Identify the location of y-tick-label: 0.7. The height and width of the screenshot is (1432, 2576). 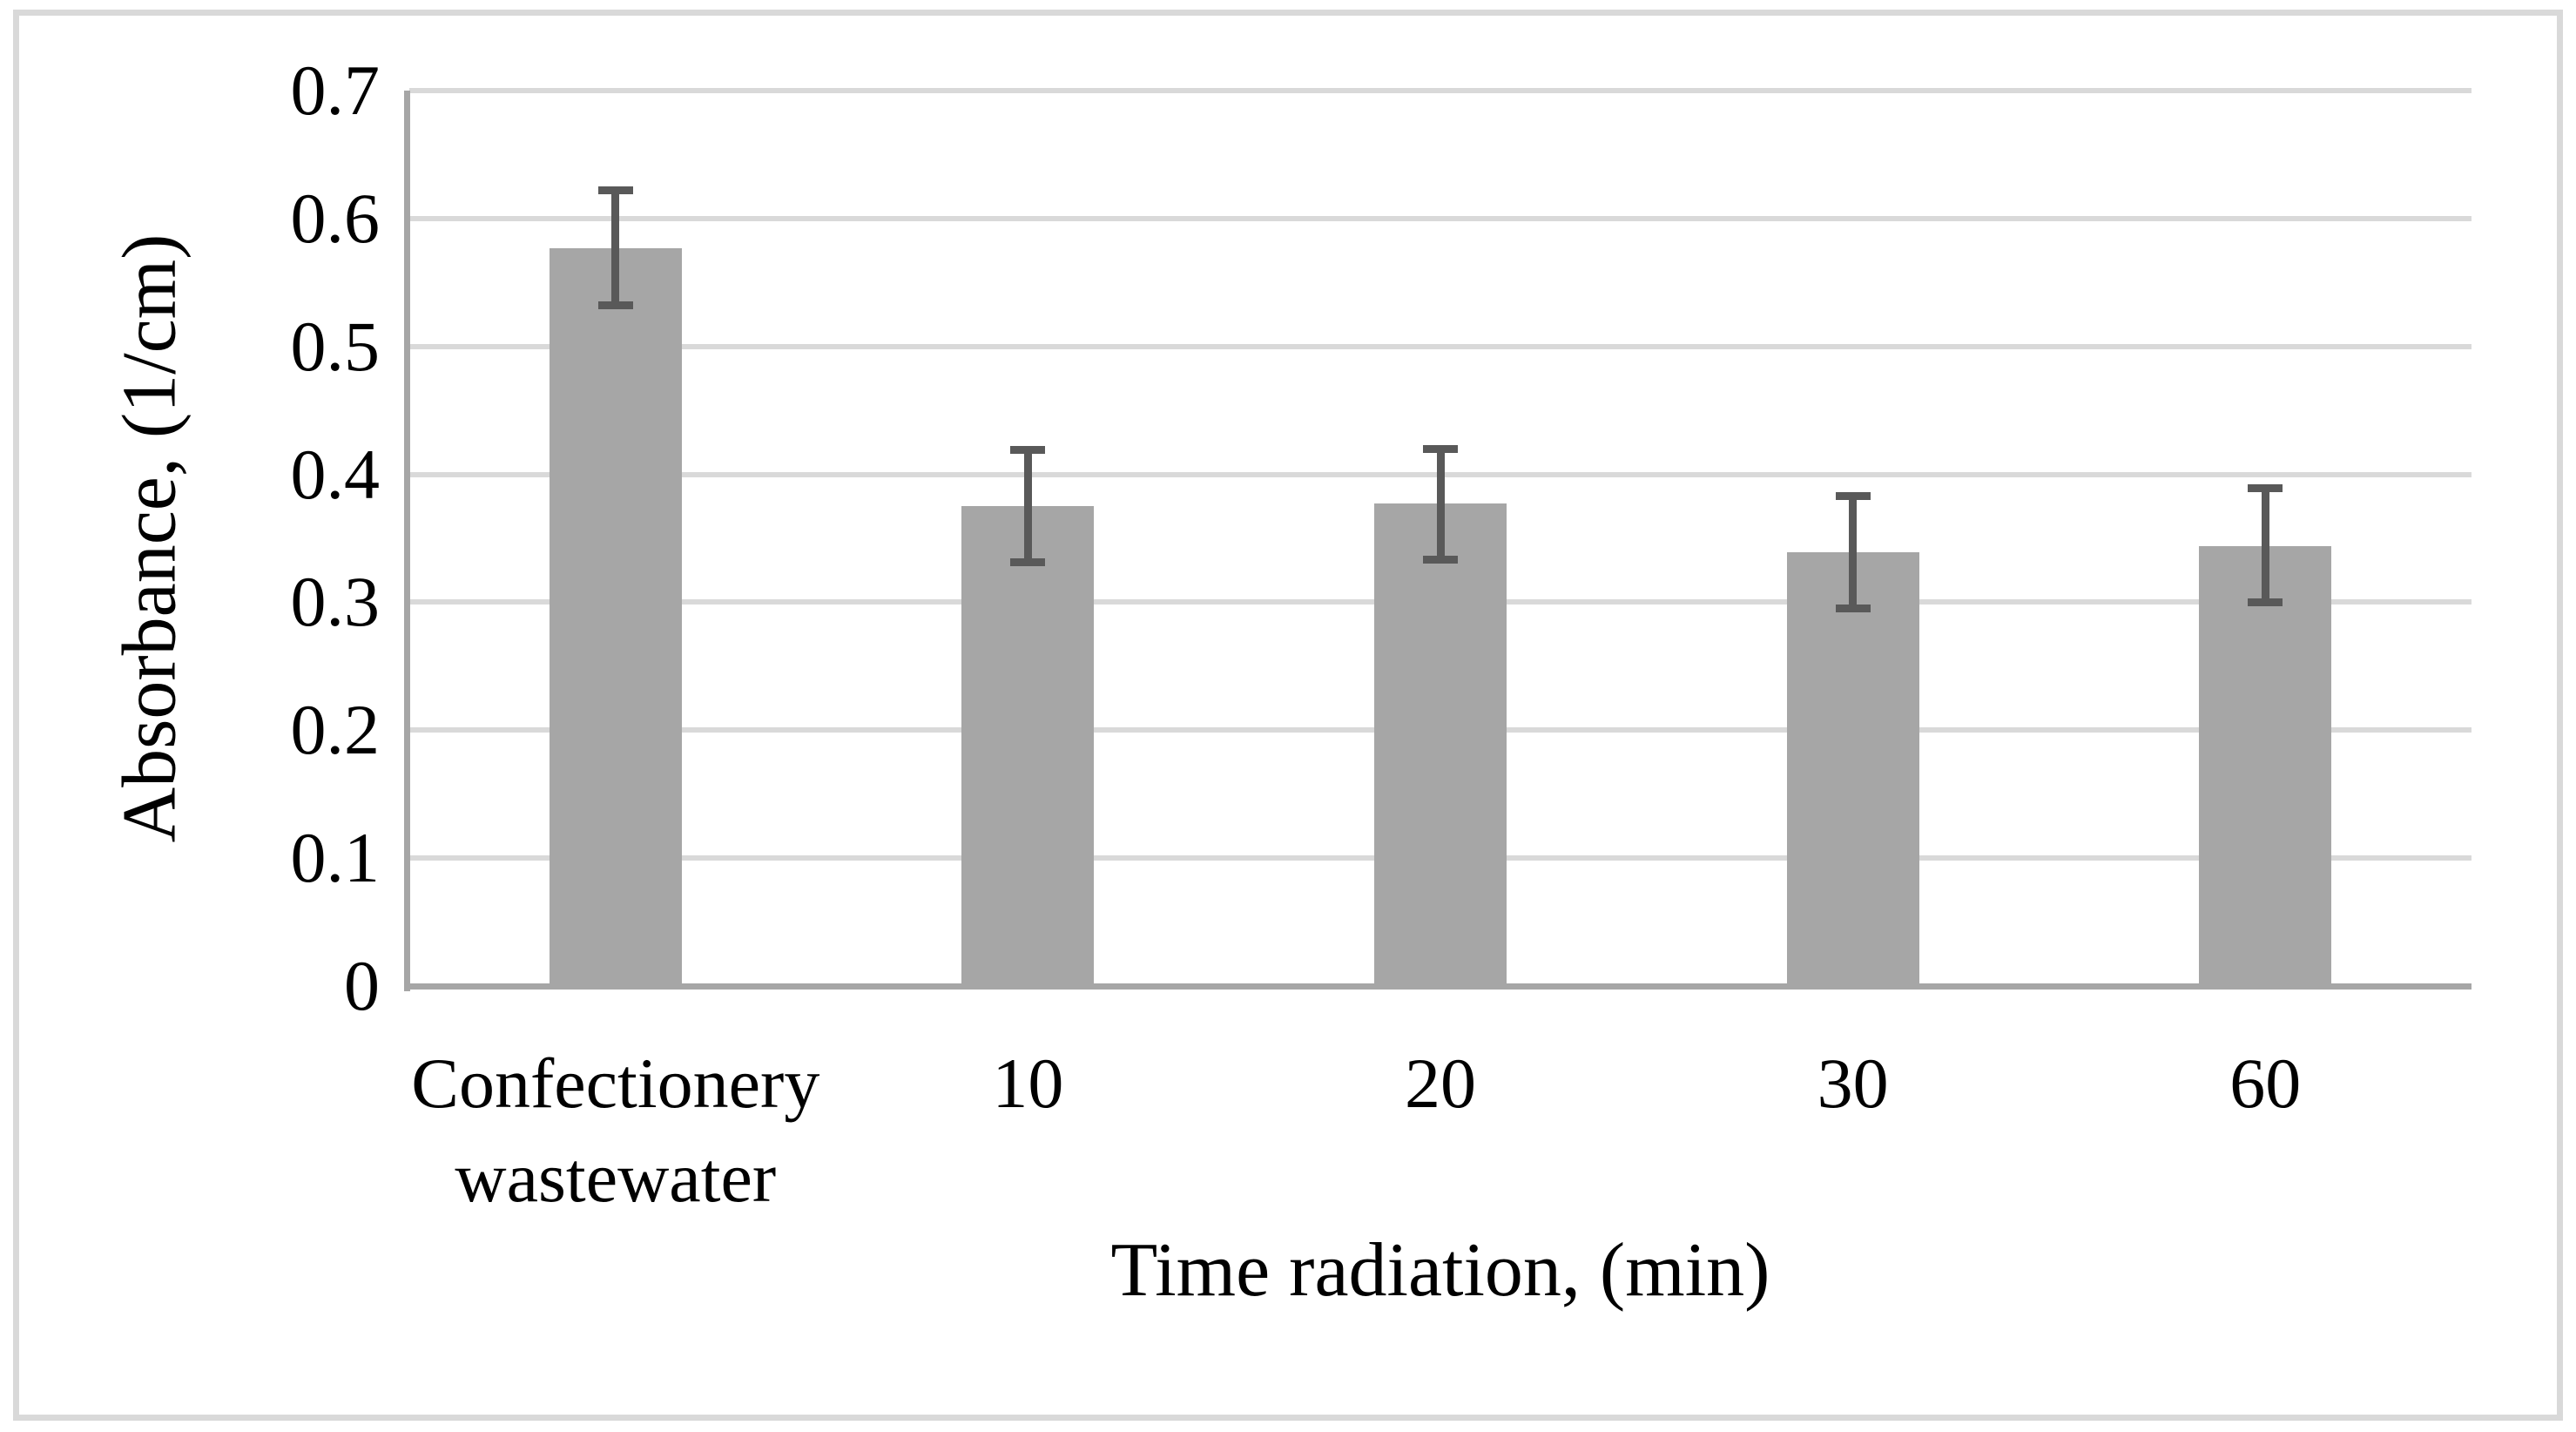
(335, 90).